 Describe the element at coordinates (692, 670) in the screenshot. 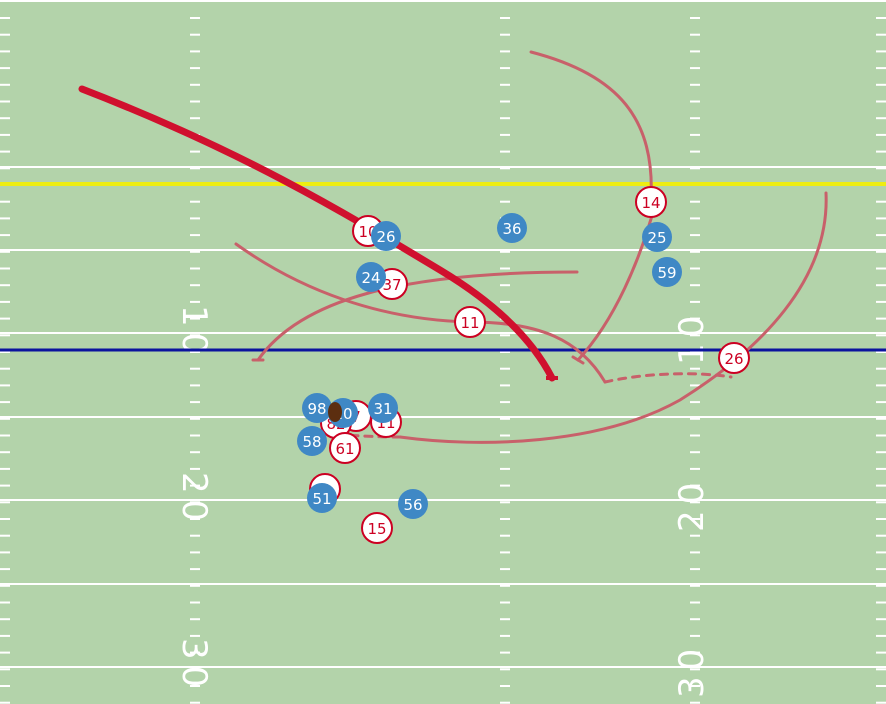

I see `yard-number-right-30: 30` at that location.